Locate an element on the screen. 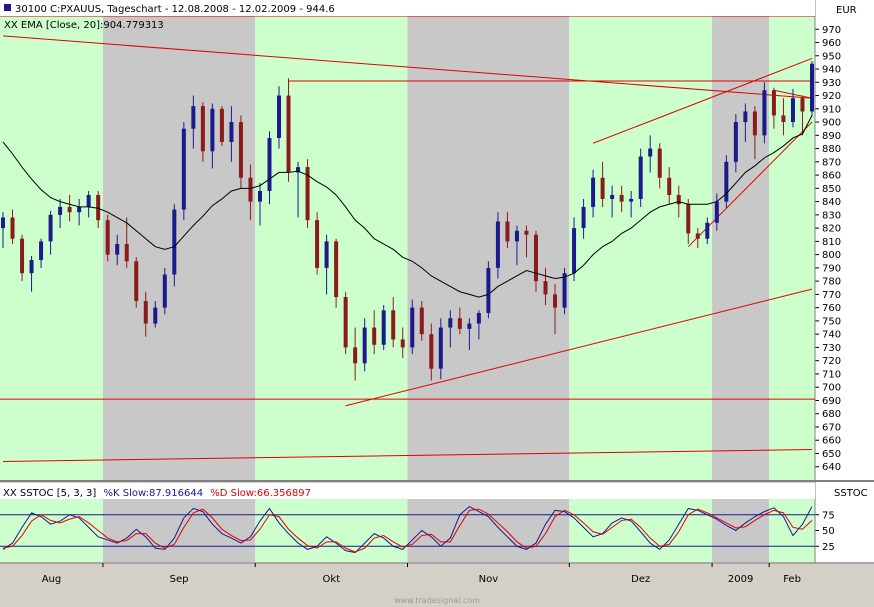 Image resolution: width=874 pixels, height=607 pixels. d-slow-line is located at coordinates (407, 530).